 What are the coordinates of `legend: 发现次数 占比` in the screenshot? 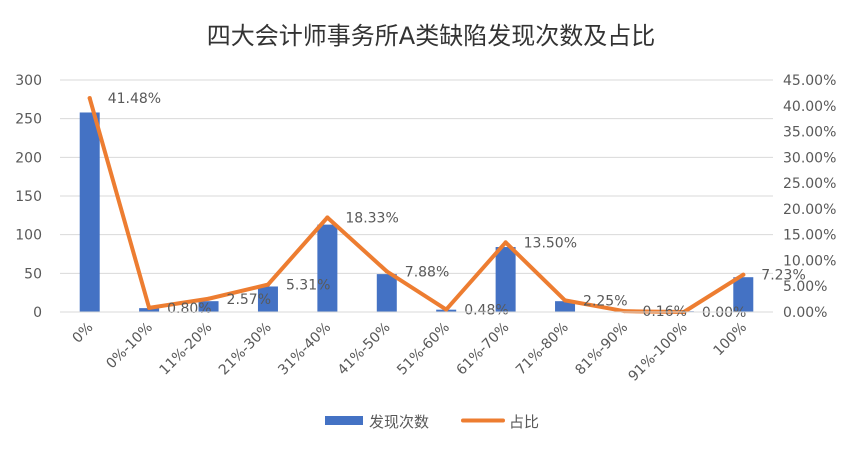 It's located at (432, 422).